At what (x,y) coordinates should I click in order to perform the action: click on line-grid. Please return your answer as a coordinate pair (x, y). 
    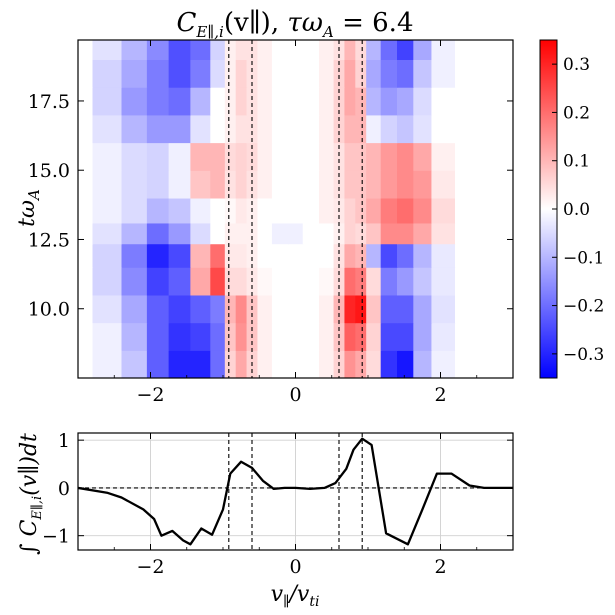
    Looking at the image, I should click on (295, 491).